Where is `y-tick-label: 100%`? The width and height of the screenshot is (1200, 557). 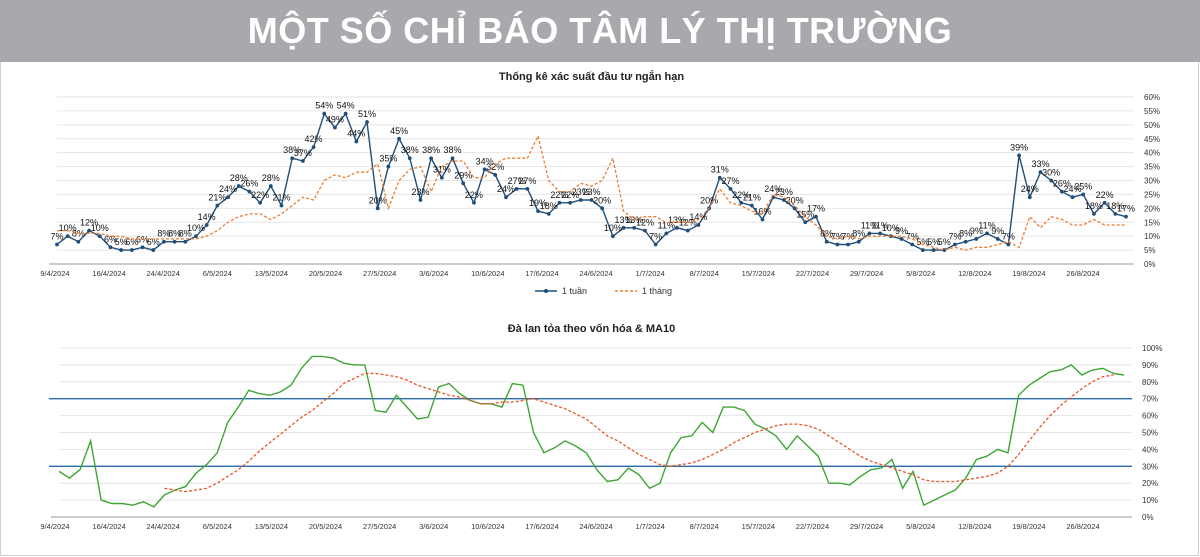 y-tick-label: 100% is located at coordinates (1152, 348).